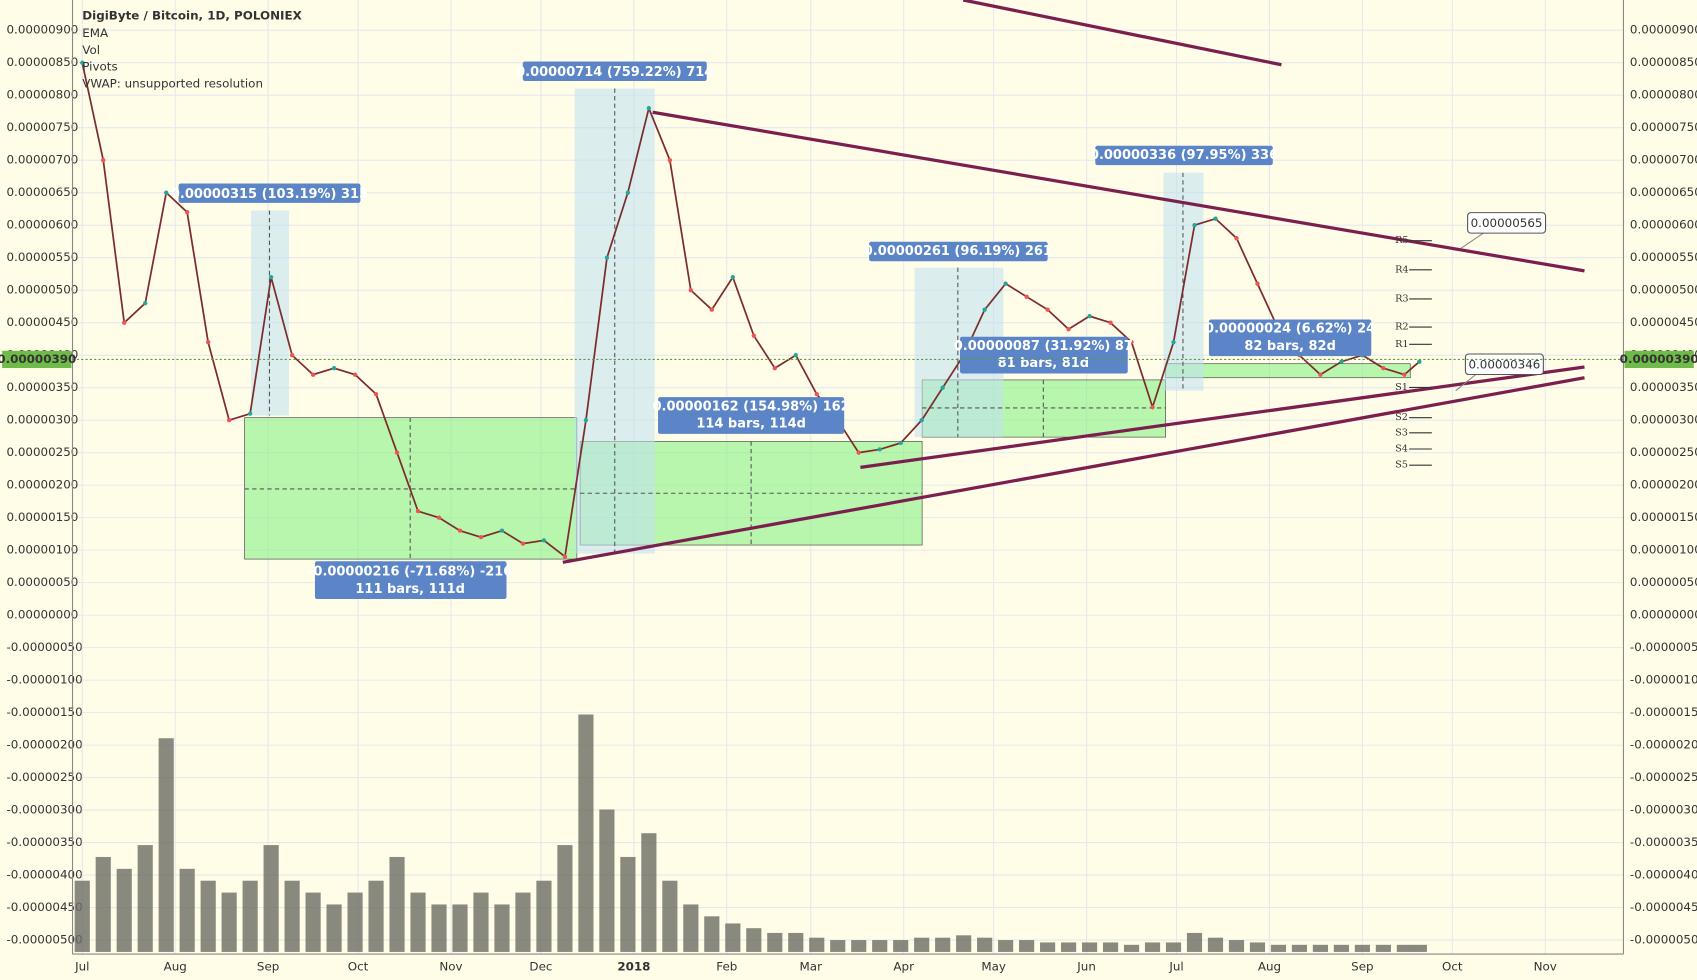 This screenshot has height=980, width=1697. What do you see at coordinates (410, 589) in the screenshot?
I see `measure-label: 111 bars, 111d` at bounding box center [410, 589].